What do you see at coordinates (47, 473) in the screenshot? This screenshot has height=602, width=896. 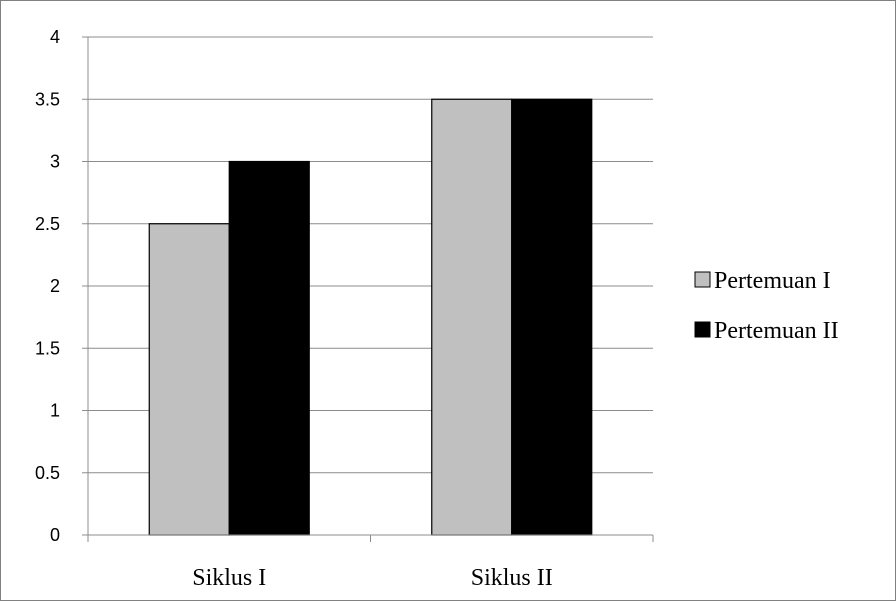 I see `y-tick-label: 0.5` at bounding box center [47, 473].